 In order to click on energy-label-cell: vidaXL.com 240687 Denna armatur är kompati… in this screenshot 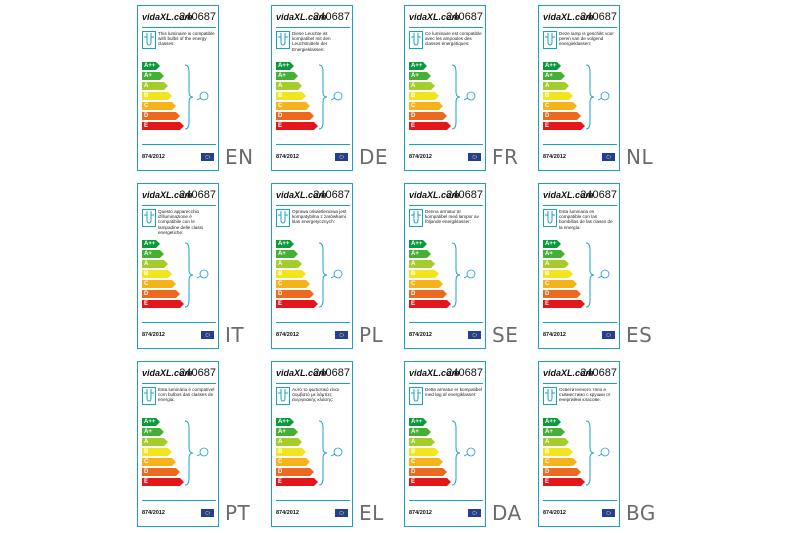, I will do `click(514, 269)`.